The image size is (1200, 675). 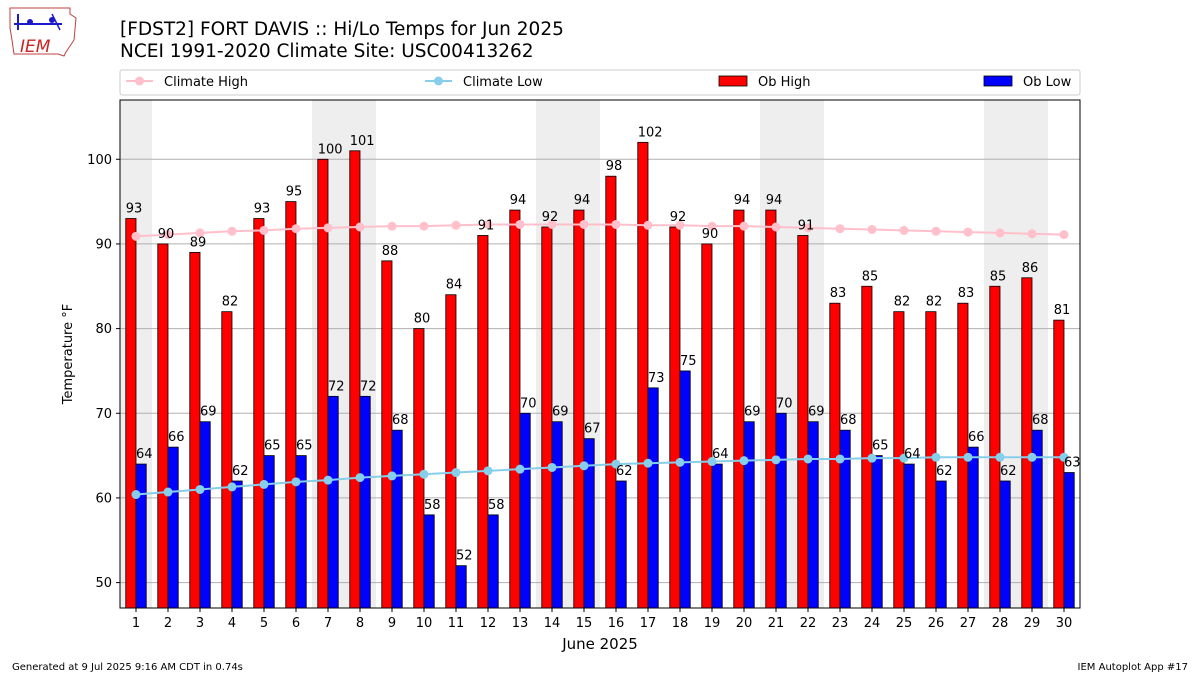 I want to click on x-tick-label: 20, so click(x=744, y=623).